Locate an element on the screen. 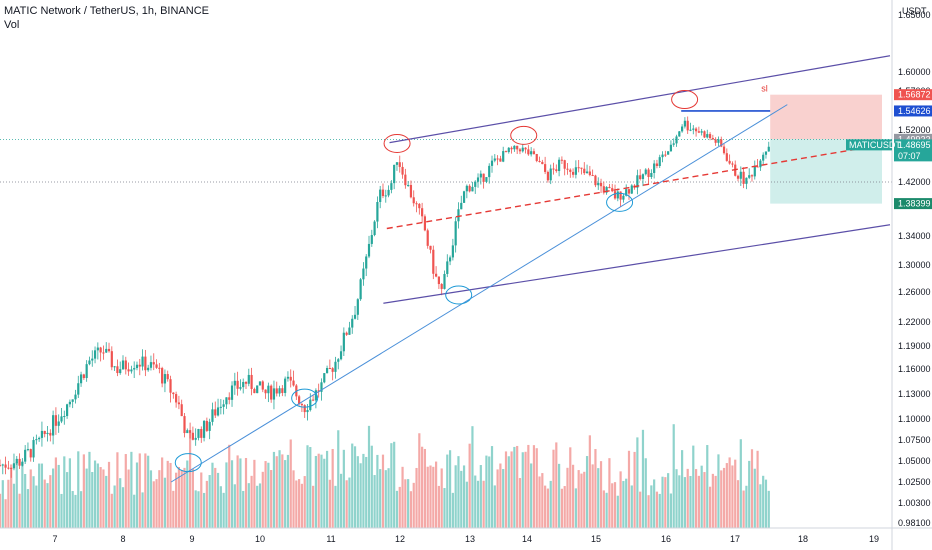  x-tick-label: 7 is located at coordinates (54, 539).